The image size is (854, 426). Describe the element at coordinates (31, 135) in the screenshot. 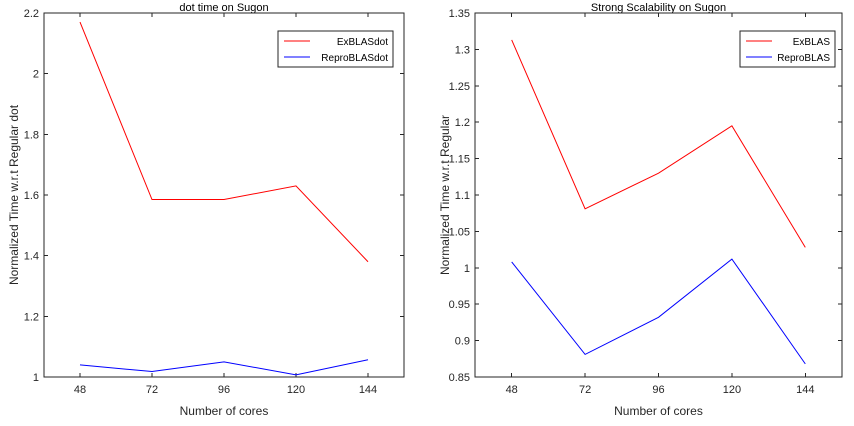

I see `y-tick-label: 1.8` at that location.